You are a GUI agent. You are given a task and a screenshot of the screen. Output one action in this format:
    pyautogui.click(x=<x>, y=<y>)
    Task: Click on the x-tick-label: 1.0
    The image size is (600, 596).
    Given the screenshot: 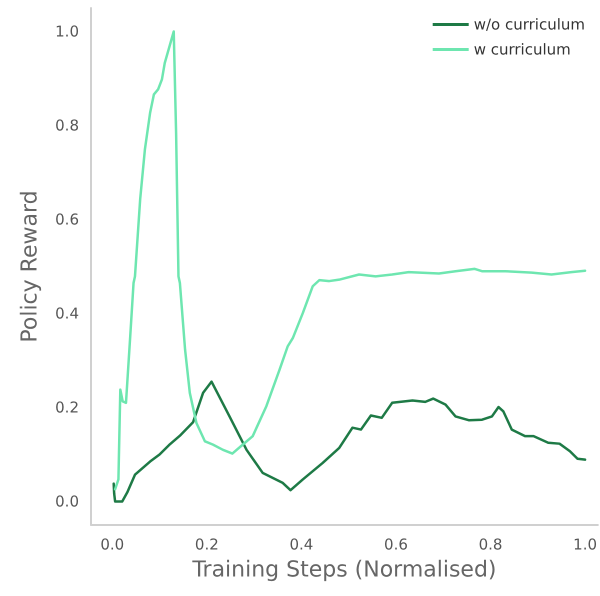 What is the action you would take?
    pyautogui.click(x=585, y=545)
    